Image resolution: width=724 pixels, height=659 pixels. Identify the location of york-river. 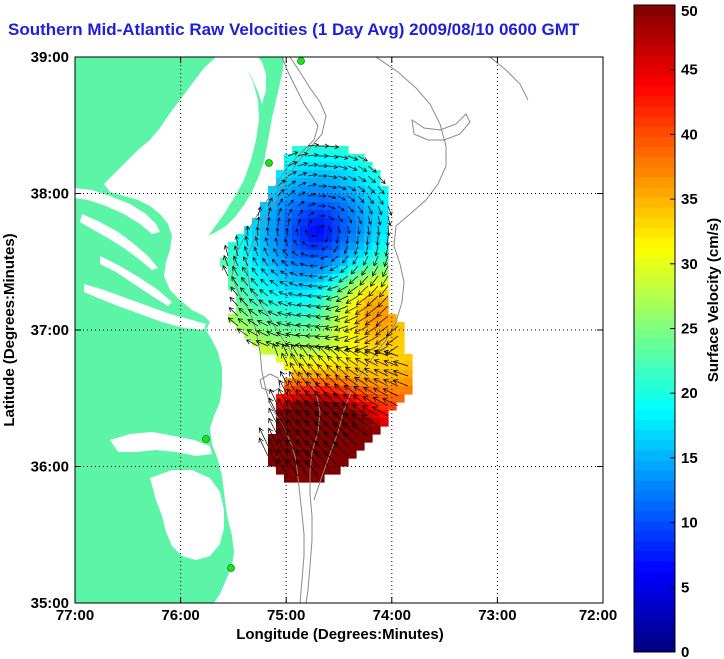
(136, 281).